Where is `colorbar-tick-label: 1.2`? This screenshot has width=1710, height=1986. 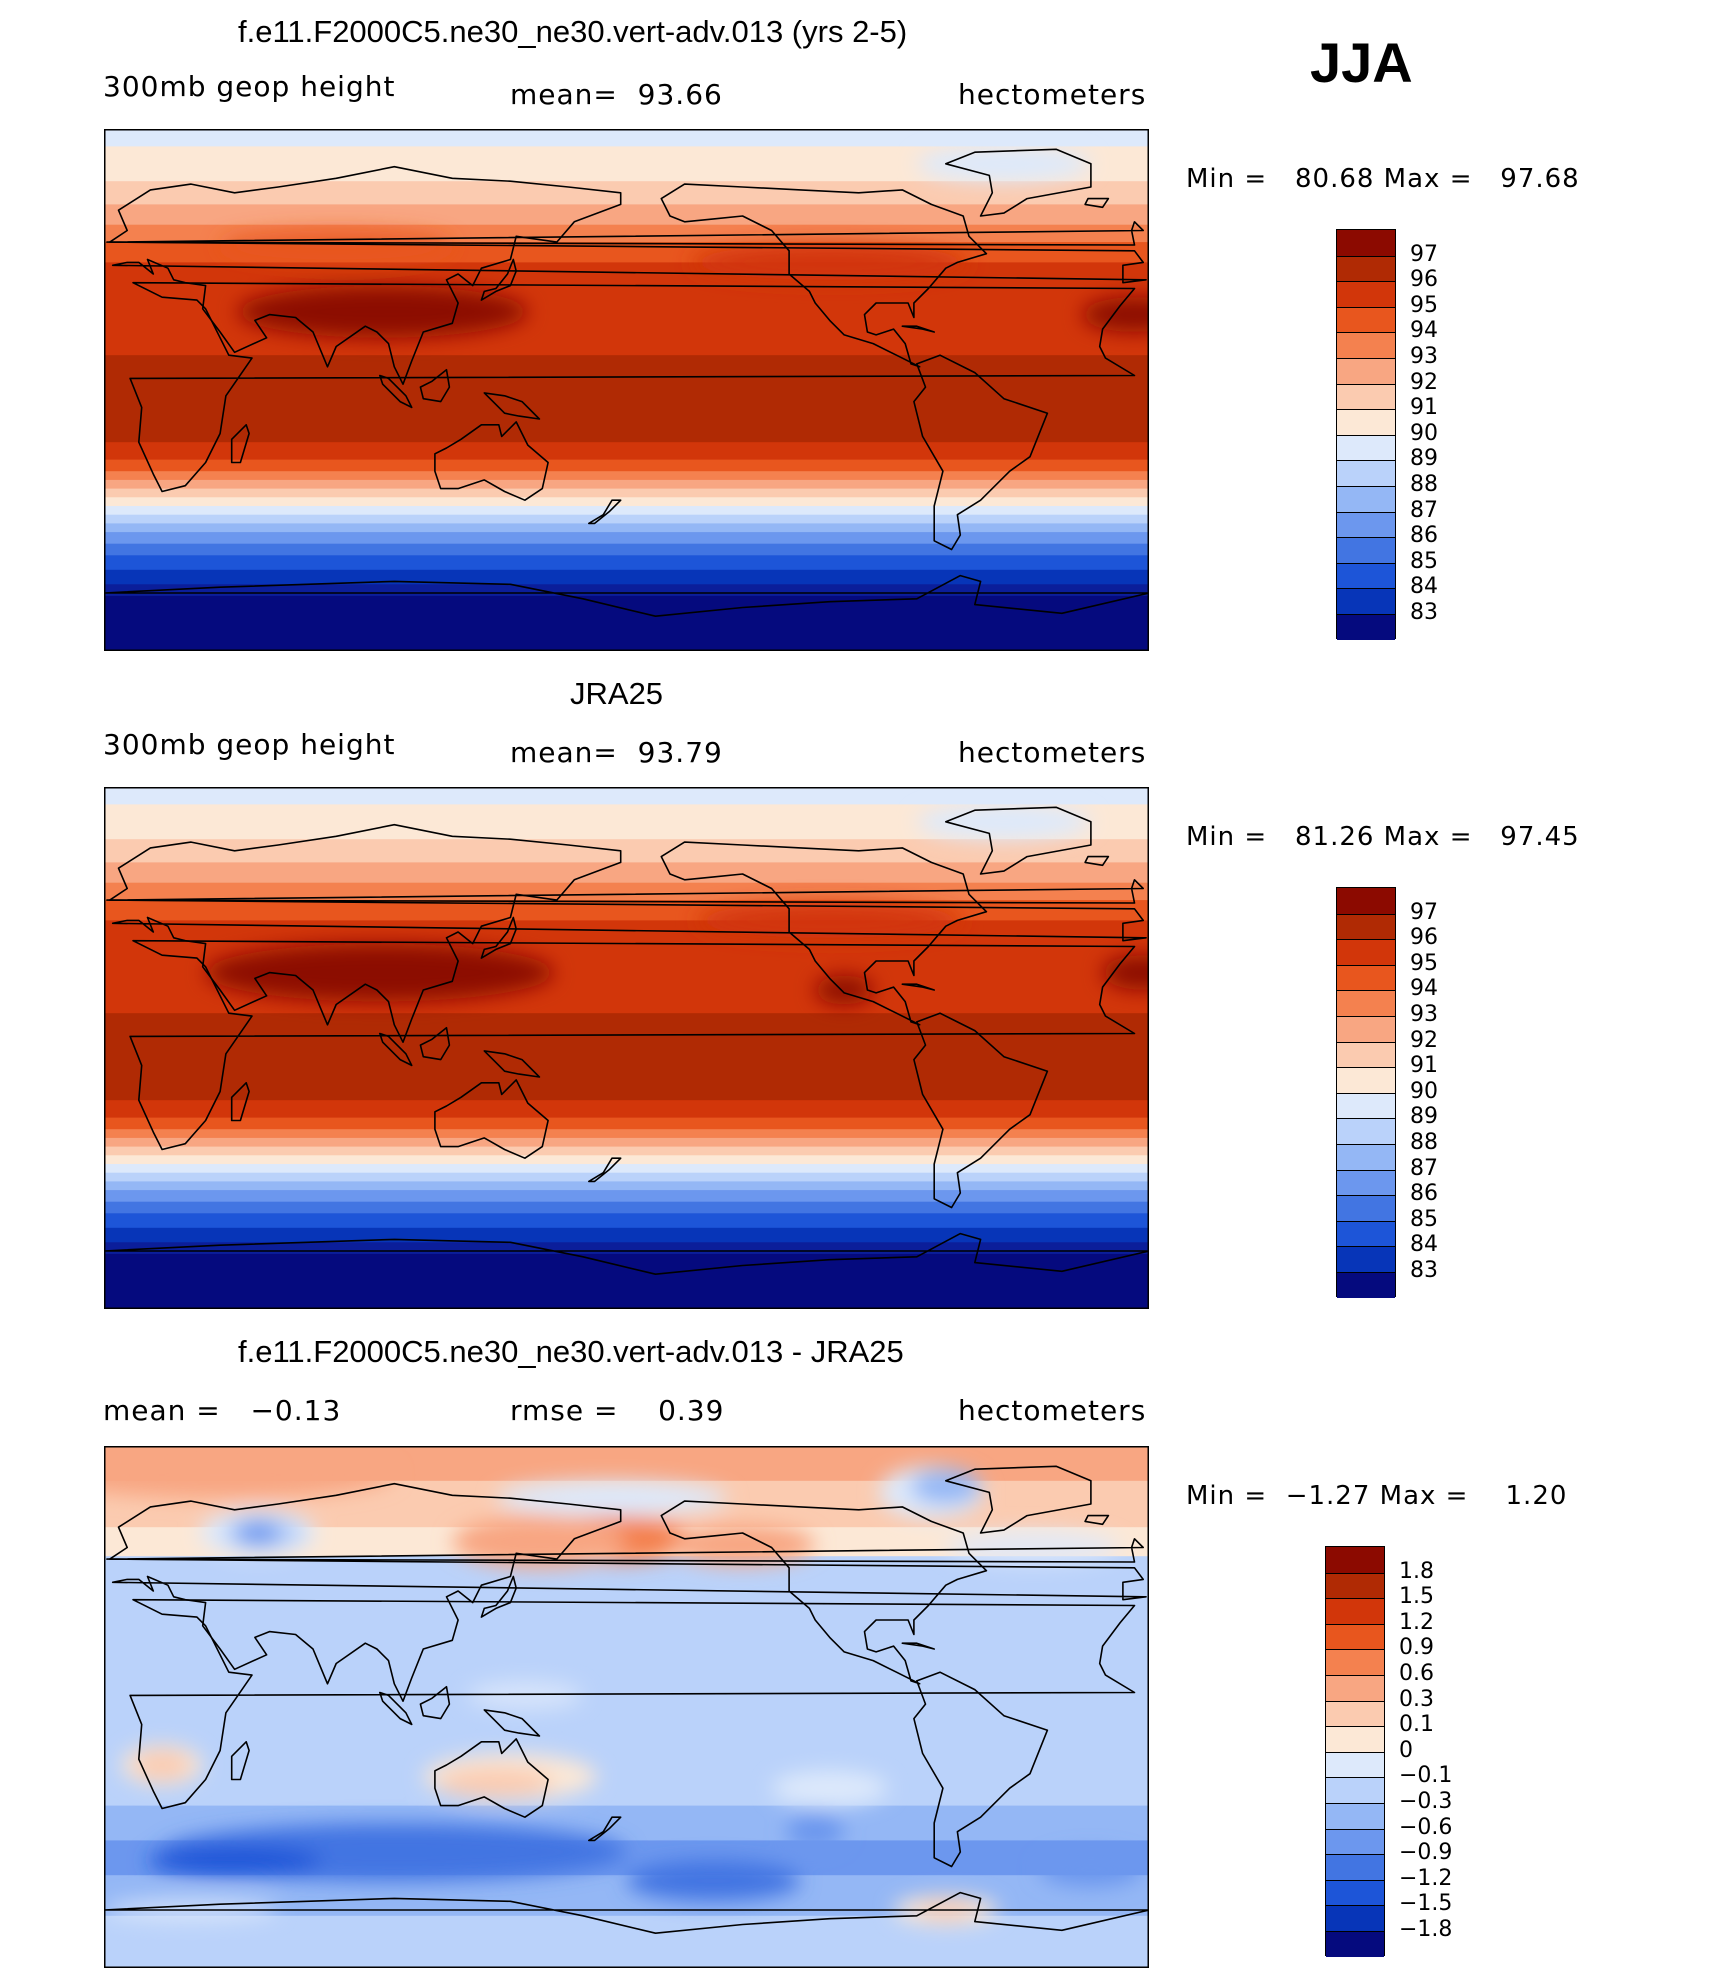
colorbar-tick-label: 1.2 is located at coordinates (1416, 1622).